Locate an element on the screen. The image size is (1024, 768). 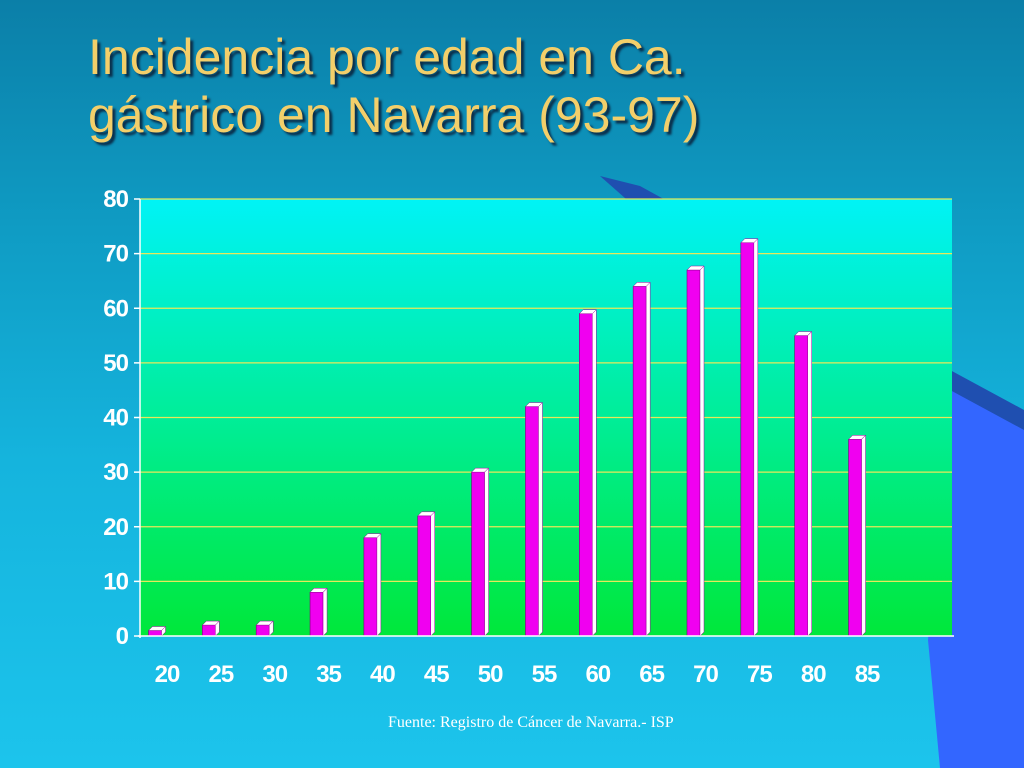
x-tick-label: 25 is located at coordinates (220, 674).